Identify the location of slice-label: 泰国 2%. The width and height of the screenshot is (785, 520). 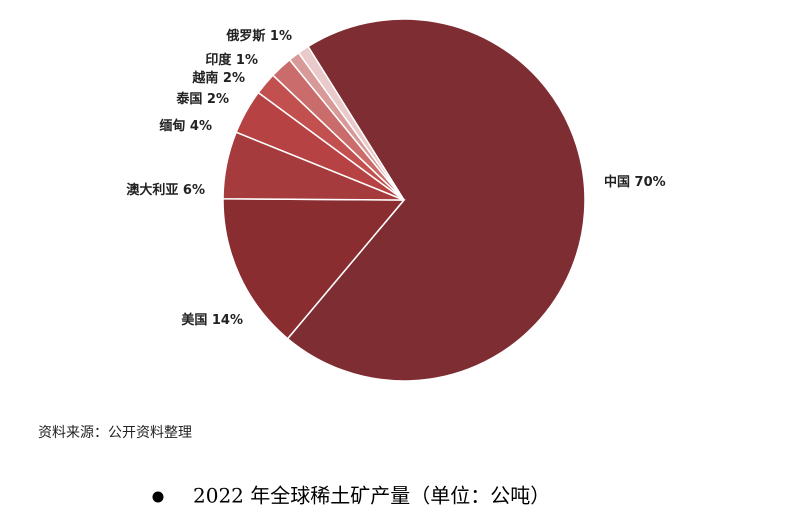
(202, 99).